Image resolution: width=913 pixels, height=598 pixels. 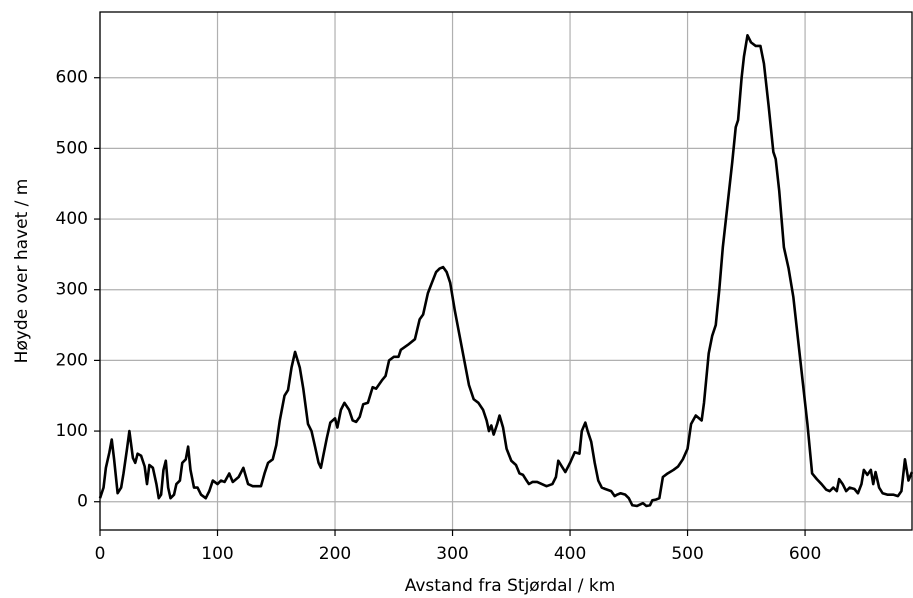 What do you see at coordinates (72, 431) in the screenshot?
I see `y-tick-label: 100` at bounding box center [72, 431].